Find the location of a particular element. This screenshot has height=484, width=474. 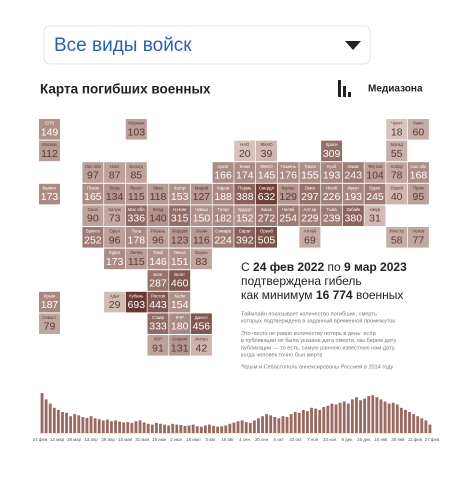

region-name: Хакас is located at coordinates (353, 166).